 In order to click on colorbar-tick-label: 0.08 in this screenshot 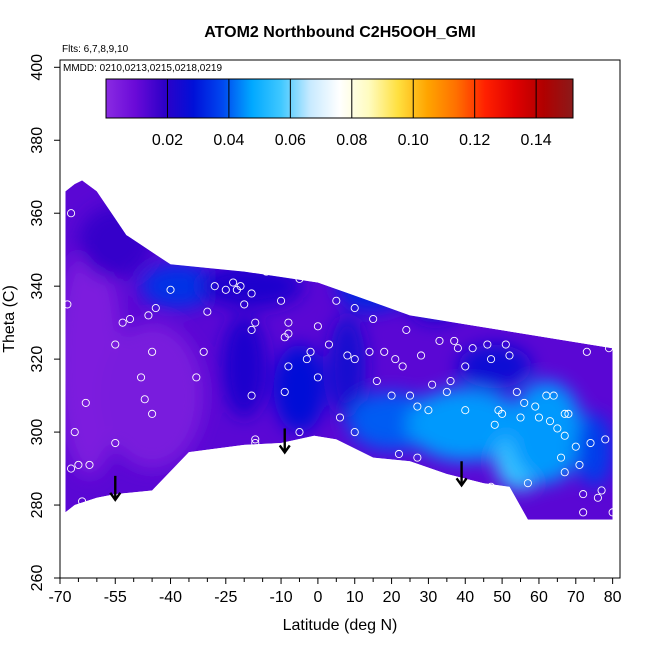, I will do `click(351, 140)`.